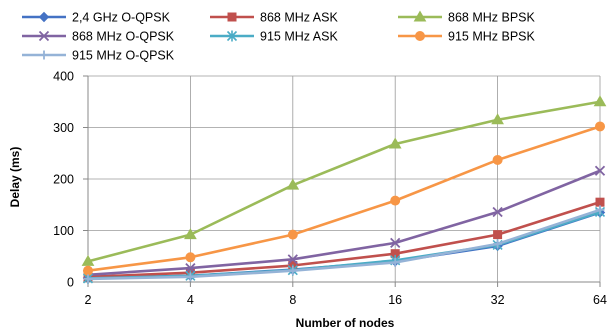 This screenshot has width=607, height=333. I want to click on x-tick-label-32: 32, so click(498, 300).